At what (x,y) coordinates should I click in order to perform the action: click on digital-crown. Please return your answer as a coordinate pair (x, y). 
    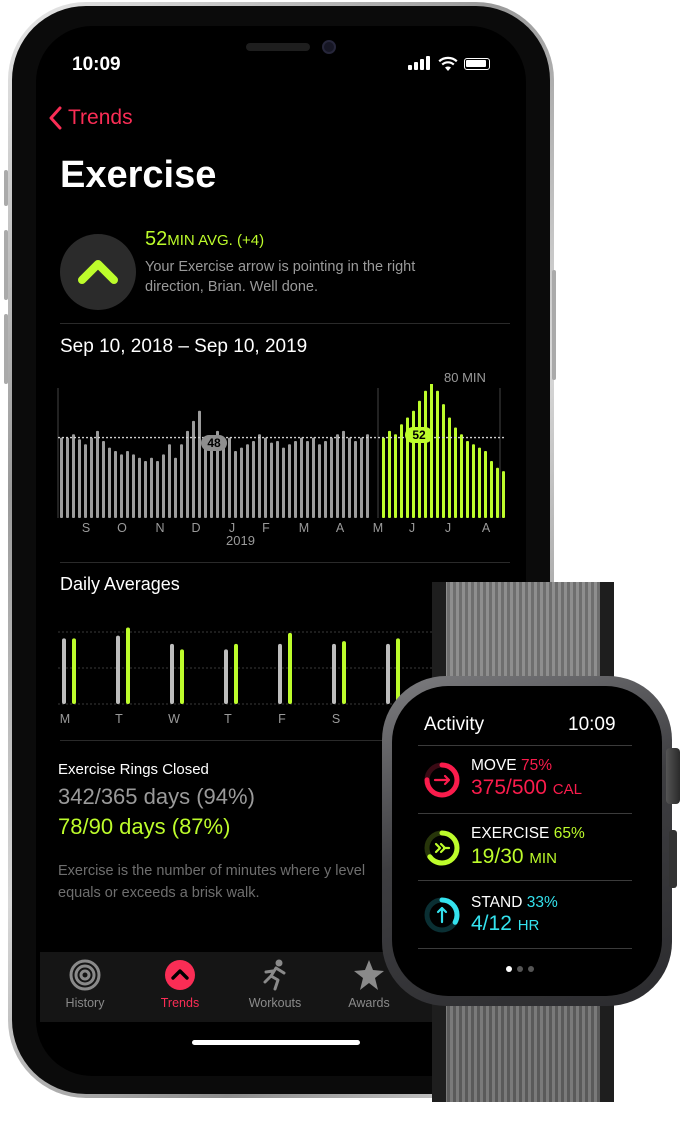
    Looking at the image, I should click on (673, 776).